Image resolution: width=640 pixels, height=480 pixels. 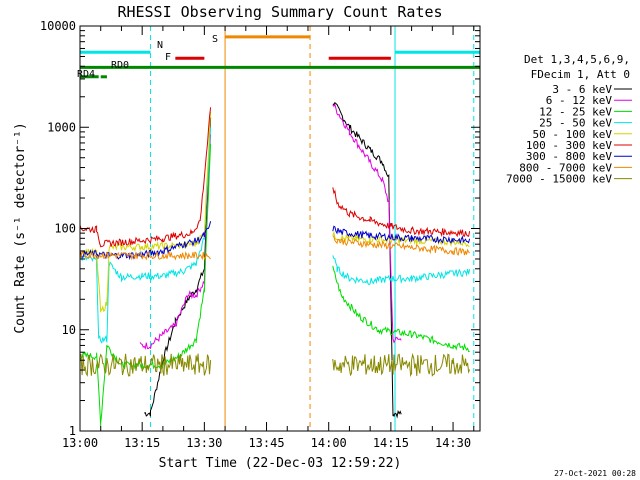 What do you see at coordinates (204, 443) in the screenshot?
I see `x-tick-label-2: 13:30` at bounding box center [204, 443].